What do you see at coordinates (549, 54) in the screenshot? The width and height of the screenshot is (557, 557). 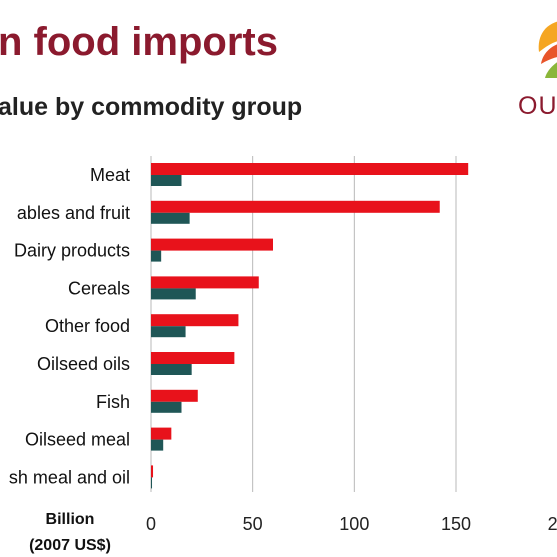 I see `logo-leaf-upper` at bounding box center [549, 54].